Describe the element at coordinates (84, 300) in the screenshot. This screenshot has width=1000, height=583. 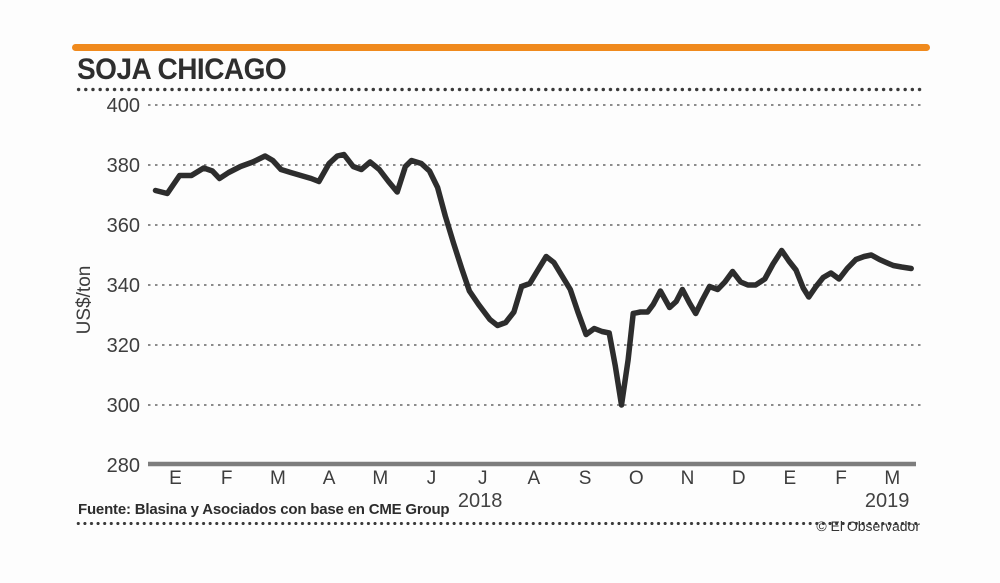
I see `y-axis-title: US$/ton` at that location.